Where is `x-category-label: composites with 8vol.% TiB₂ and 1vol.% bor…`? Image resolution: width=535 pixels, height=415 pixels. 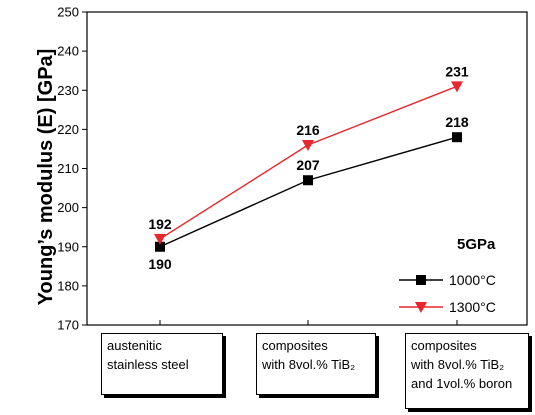
x-category-label: composites with 8vol.% TiB₂ and 1vol.% bor… is located at coordinates (467, 371).